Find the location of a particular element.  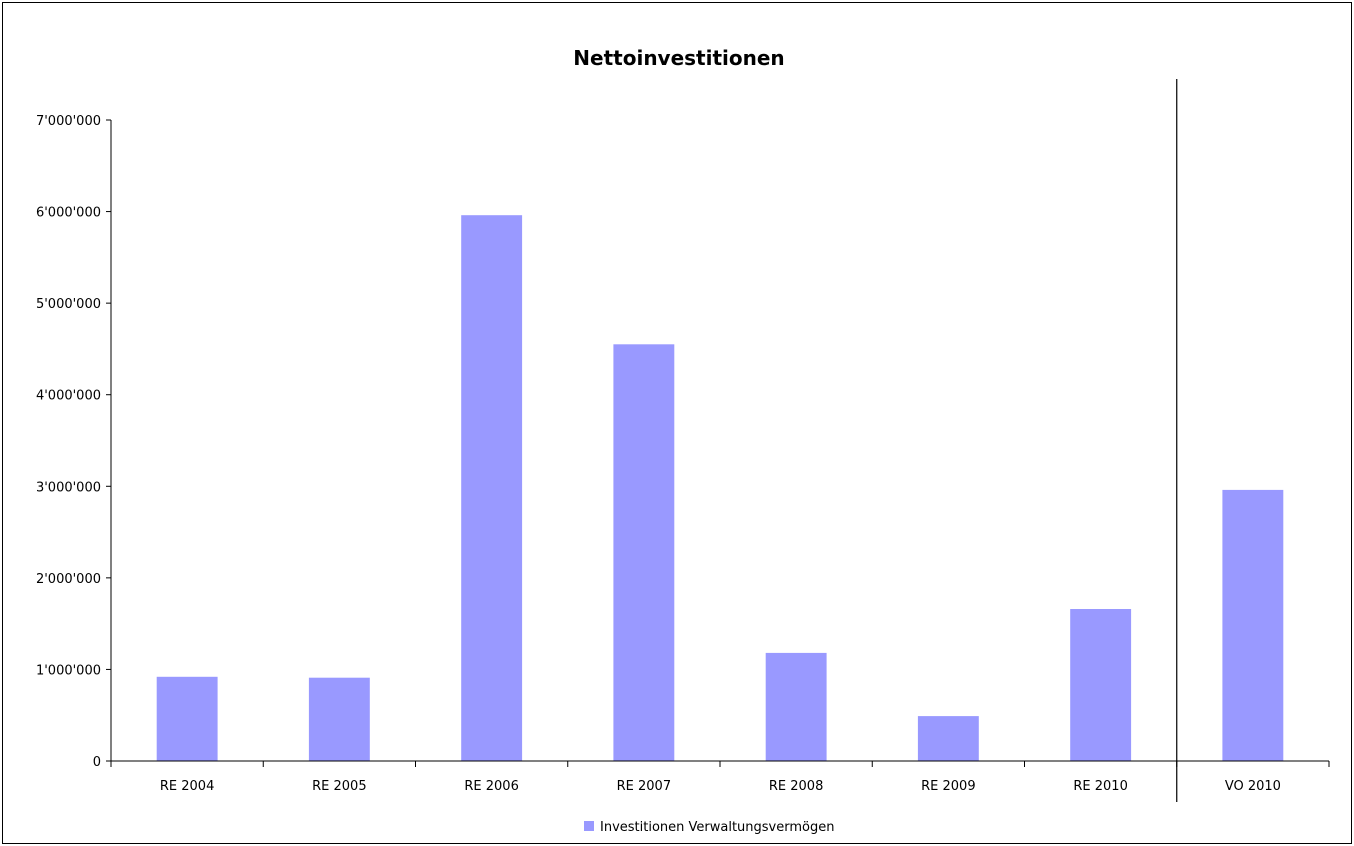

x-tick-label: VO 2010 is located at coordinates (1253, 786).